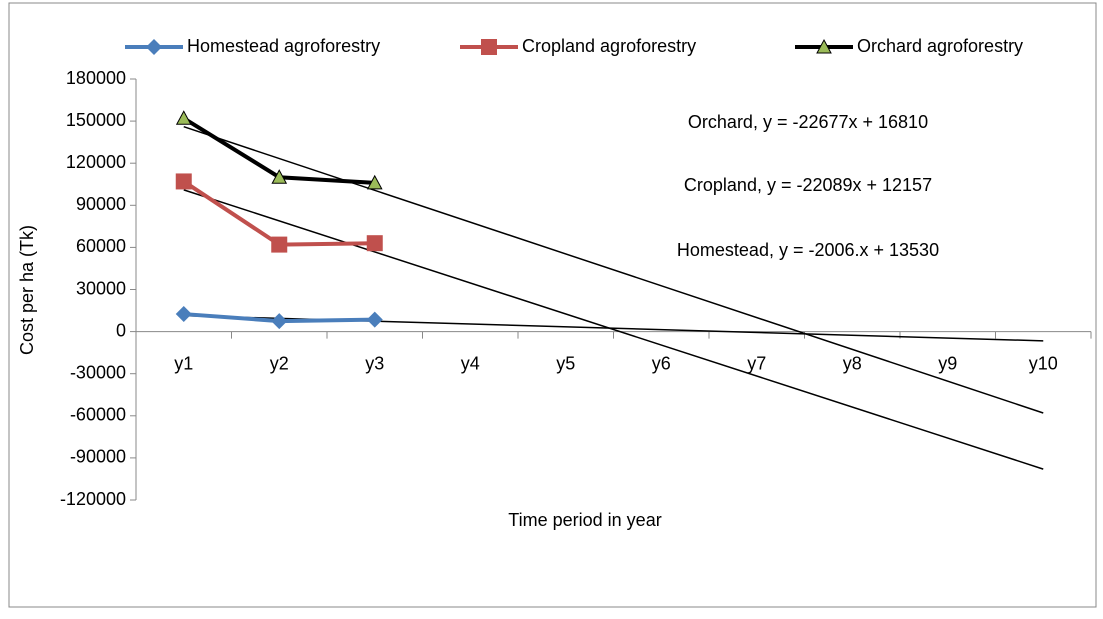 This screenshot has width=1103, height=619. I want to click on x-tick-label: y9, so click(947, 363).